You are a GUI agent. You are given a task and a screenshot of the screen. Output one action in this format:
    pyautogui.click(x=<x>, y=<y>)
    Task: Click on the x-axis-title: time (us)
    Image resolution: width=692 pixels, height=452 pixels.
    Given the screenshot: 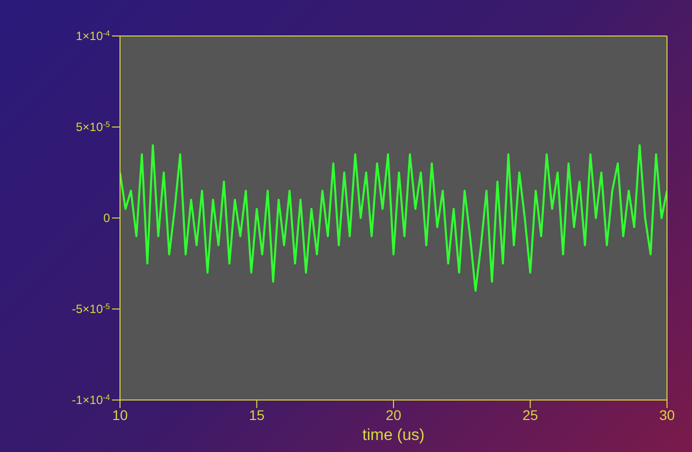 What is the action you would take?
    pyautogui.click(x=393, y=435)
    